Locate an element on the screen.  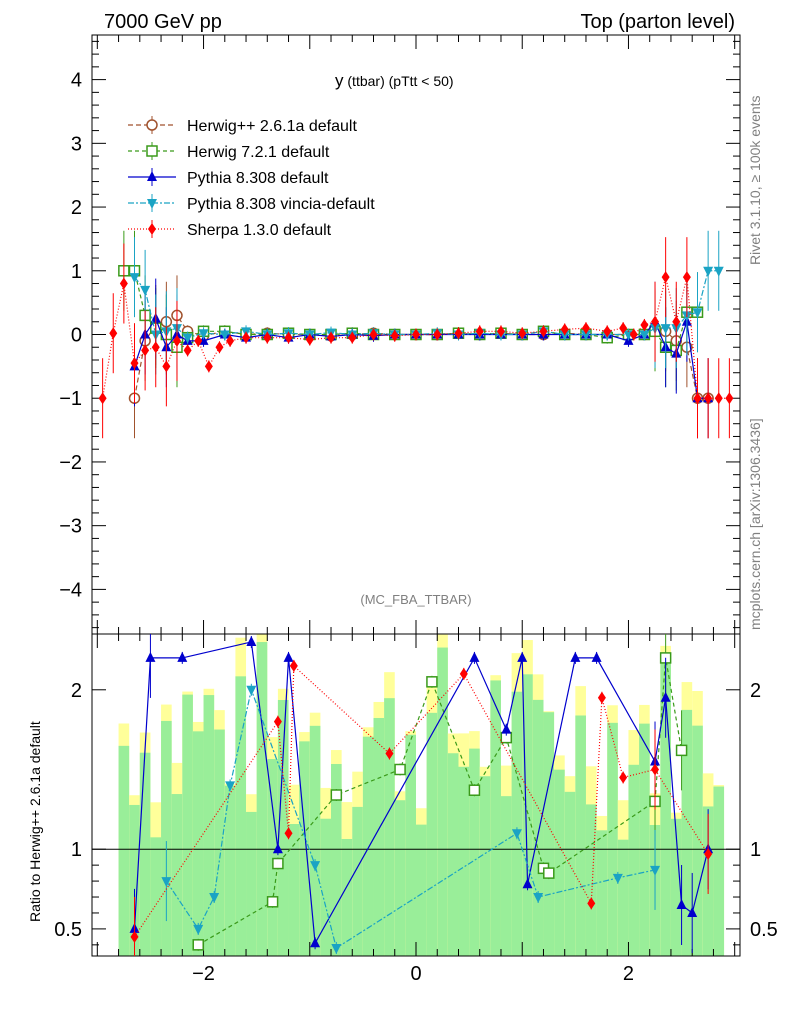
series-line is located at coordinates (416, 338).